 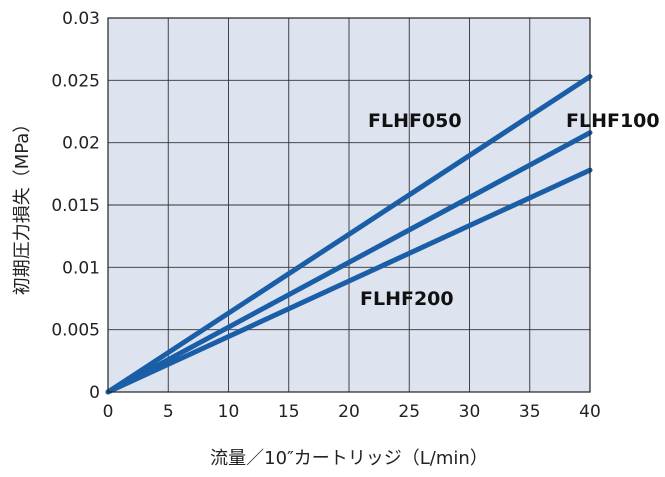 What do you see at coordinates (349, 412) in the screenshot?
I see `x-tick-label: 20` at bounding box center [349, 412].